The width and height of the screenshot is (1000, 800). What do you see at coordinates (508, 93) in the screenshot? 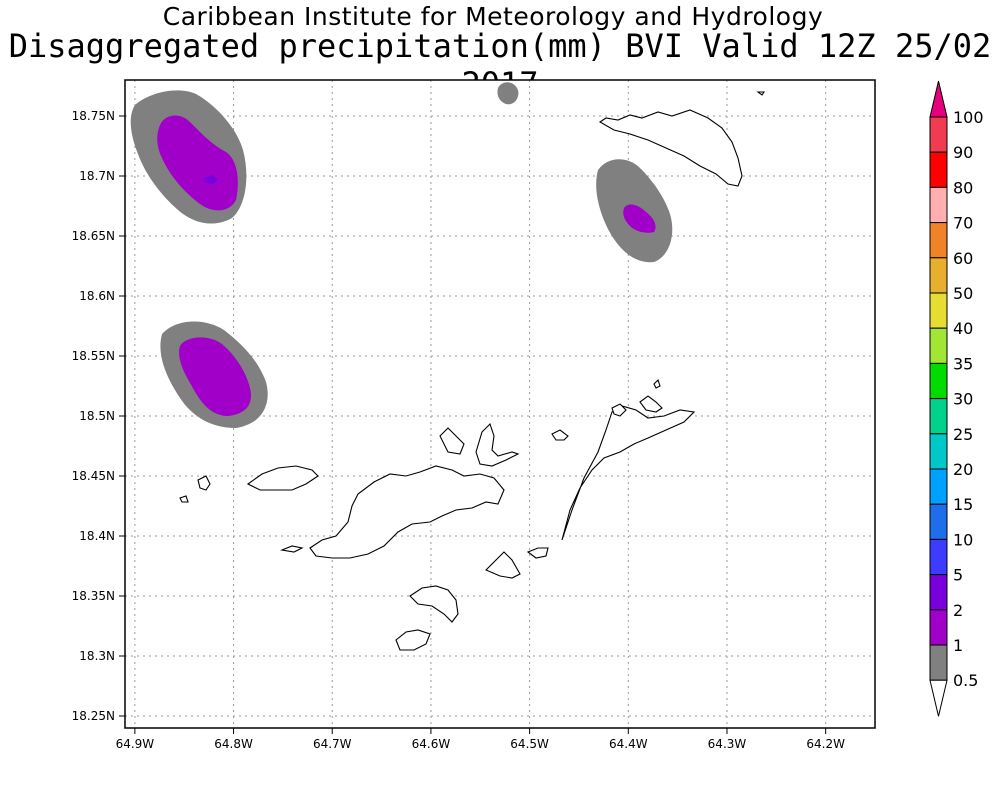
I see `precip-spot-north` at bounding box center [508, 93].